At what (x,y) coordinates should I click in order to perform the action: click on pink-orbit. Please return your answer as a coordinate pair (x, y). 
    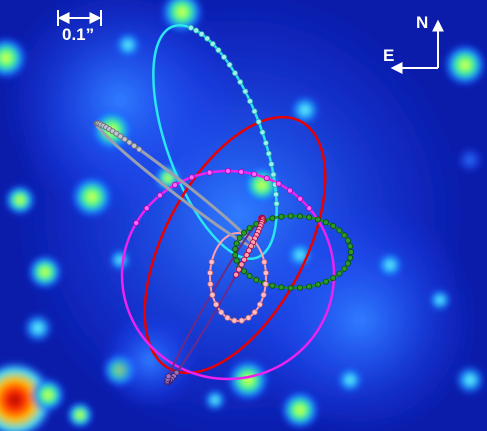
    Looking at the image, I should click on (238, 277).